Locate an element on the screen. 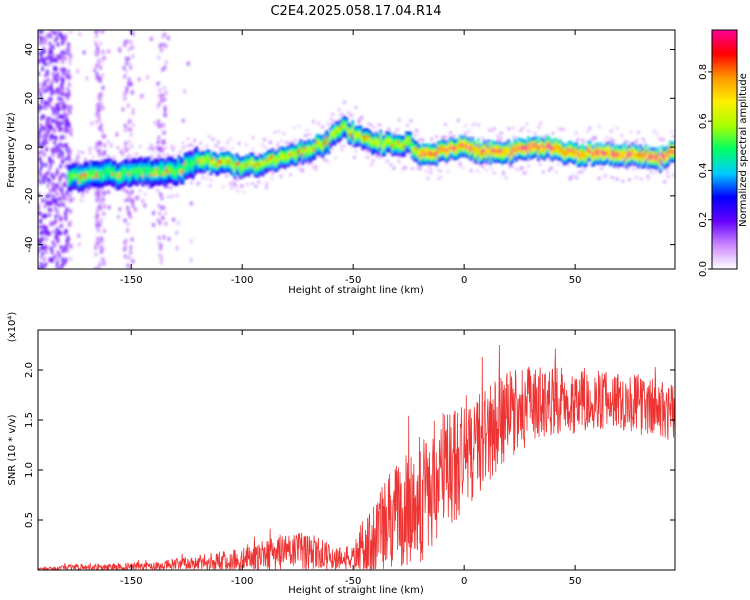  colorbar-tick-label: 0.4 is located at coordinates (703, 170).